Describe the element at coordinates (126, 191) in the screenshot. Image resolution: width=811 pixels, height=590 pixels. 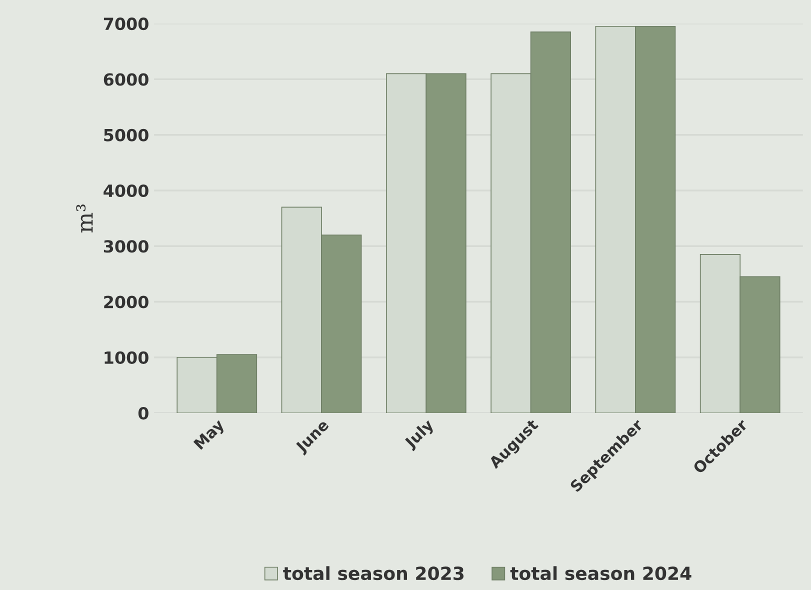
I see `y-tick-label: 4000` at that location.